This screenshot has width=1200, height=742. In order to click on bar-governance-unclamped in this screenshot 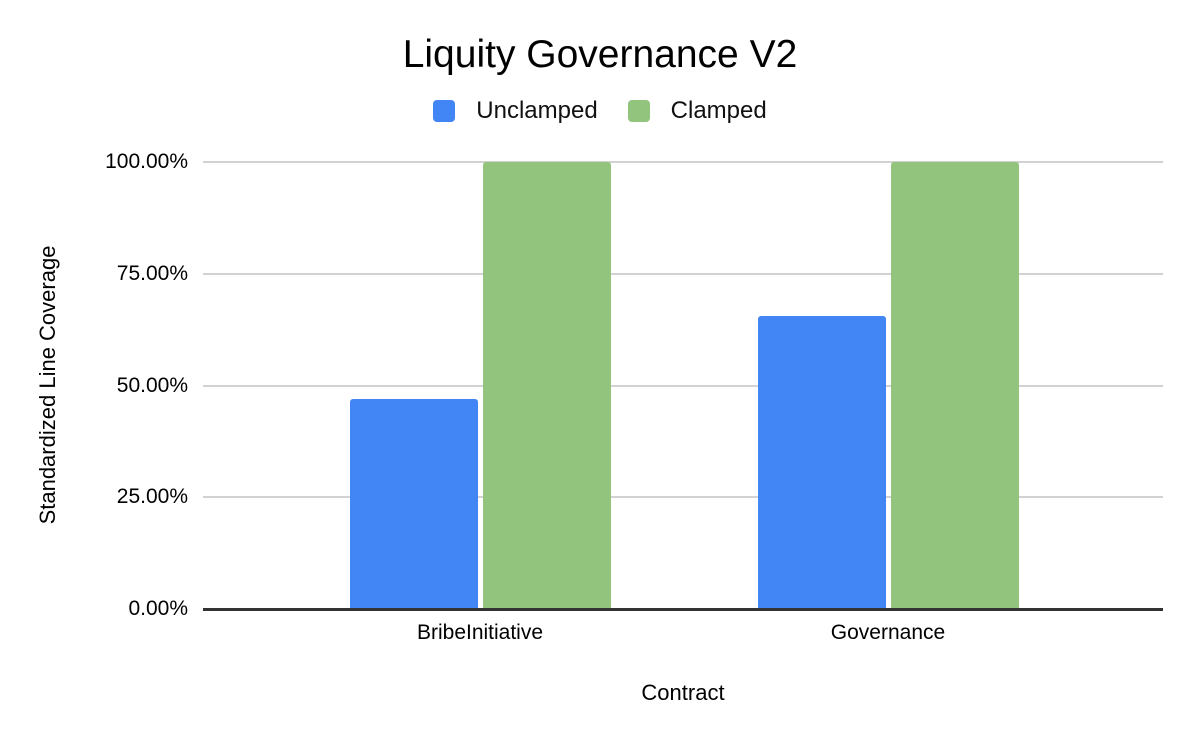, I will do `click(821, 462)`.